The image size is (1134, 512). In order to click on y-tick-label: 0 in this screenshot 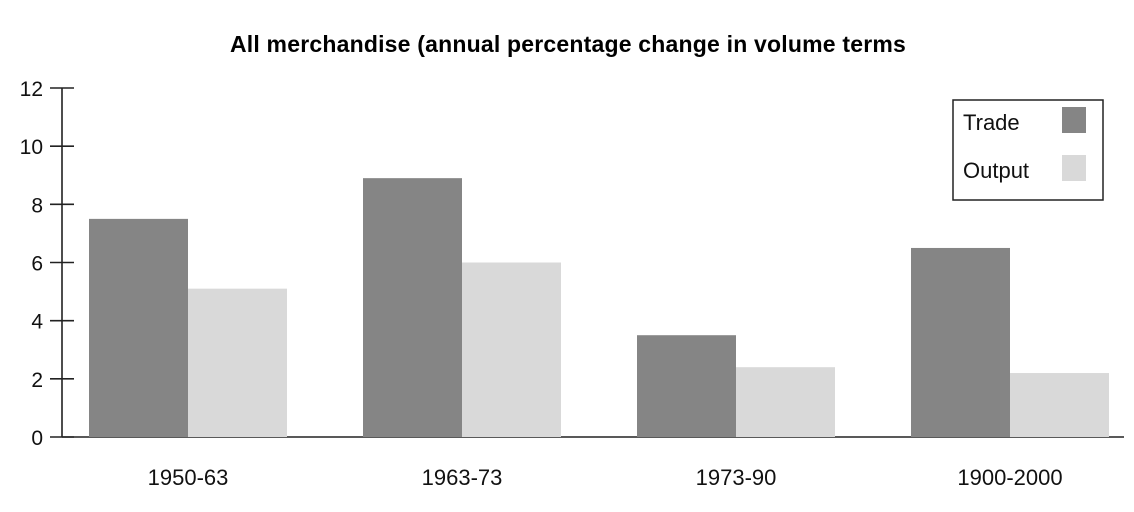, I will do `click(37, 438)`.